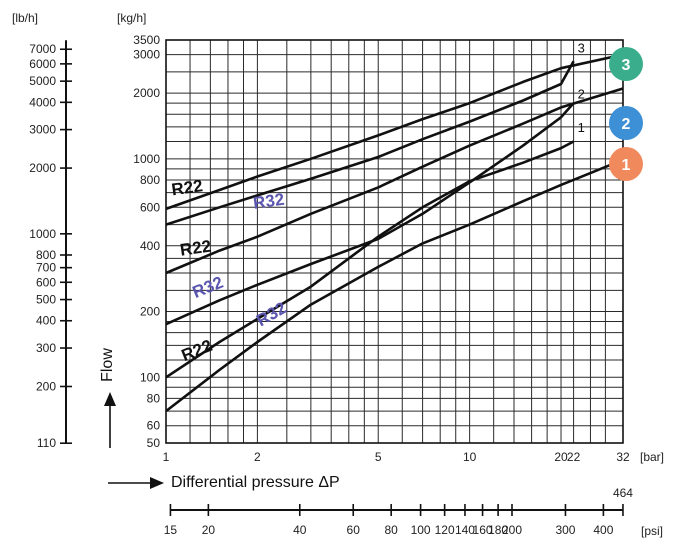 This screenshot has height=546, width=673. I want to click on y-tick-label: 60, so click(154, 426).